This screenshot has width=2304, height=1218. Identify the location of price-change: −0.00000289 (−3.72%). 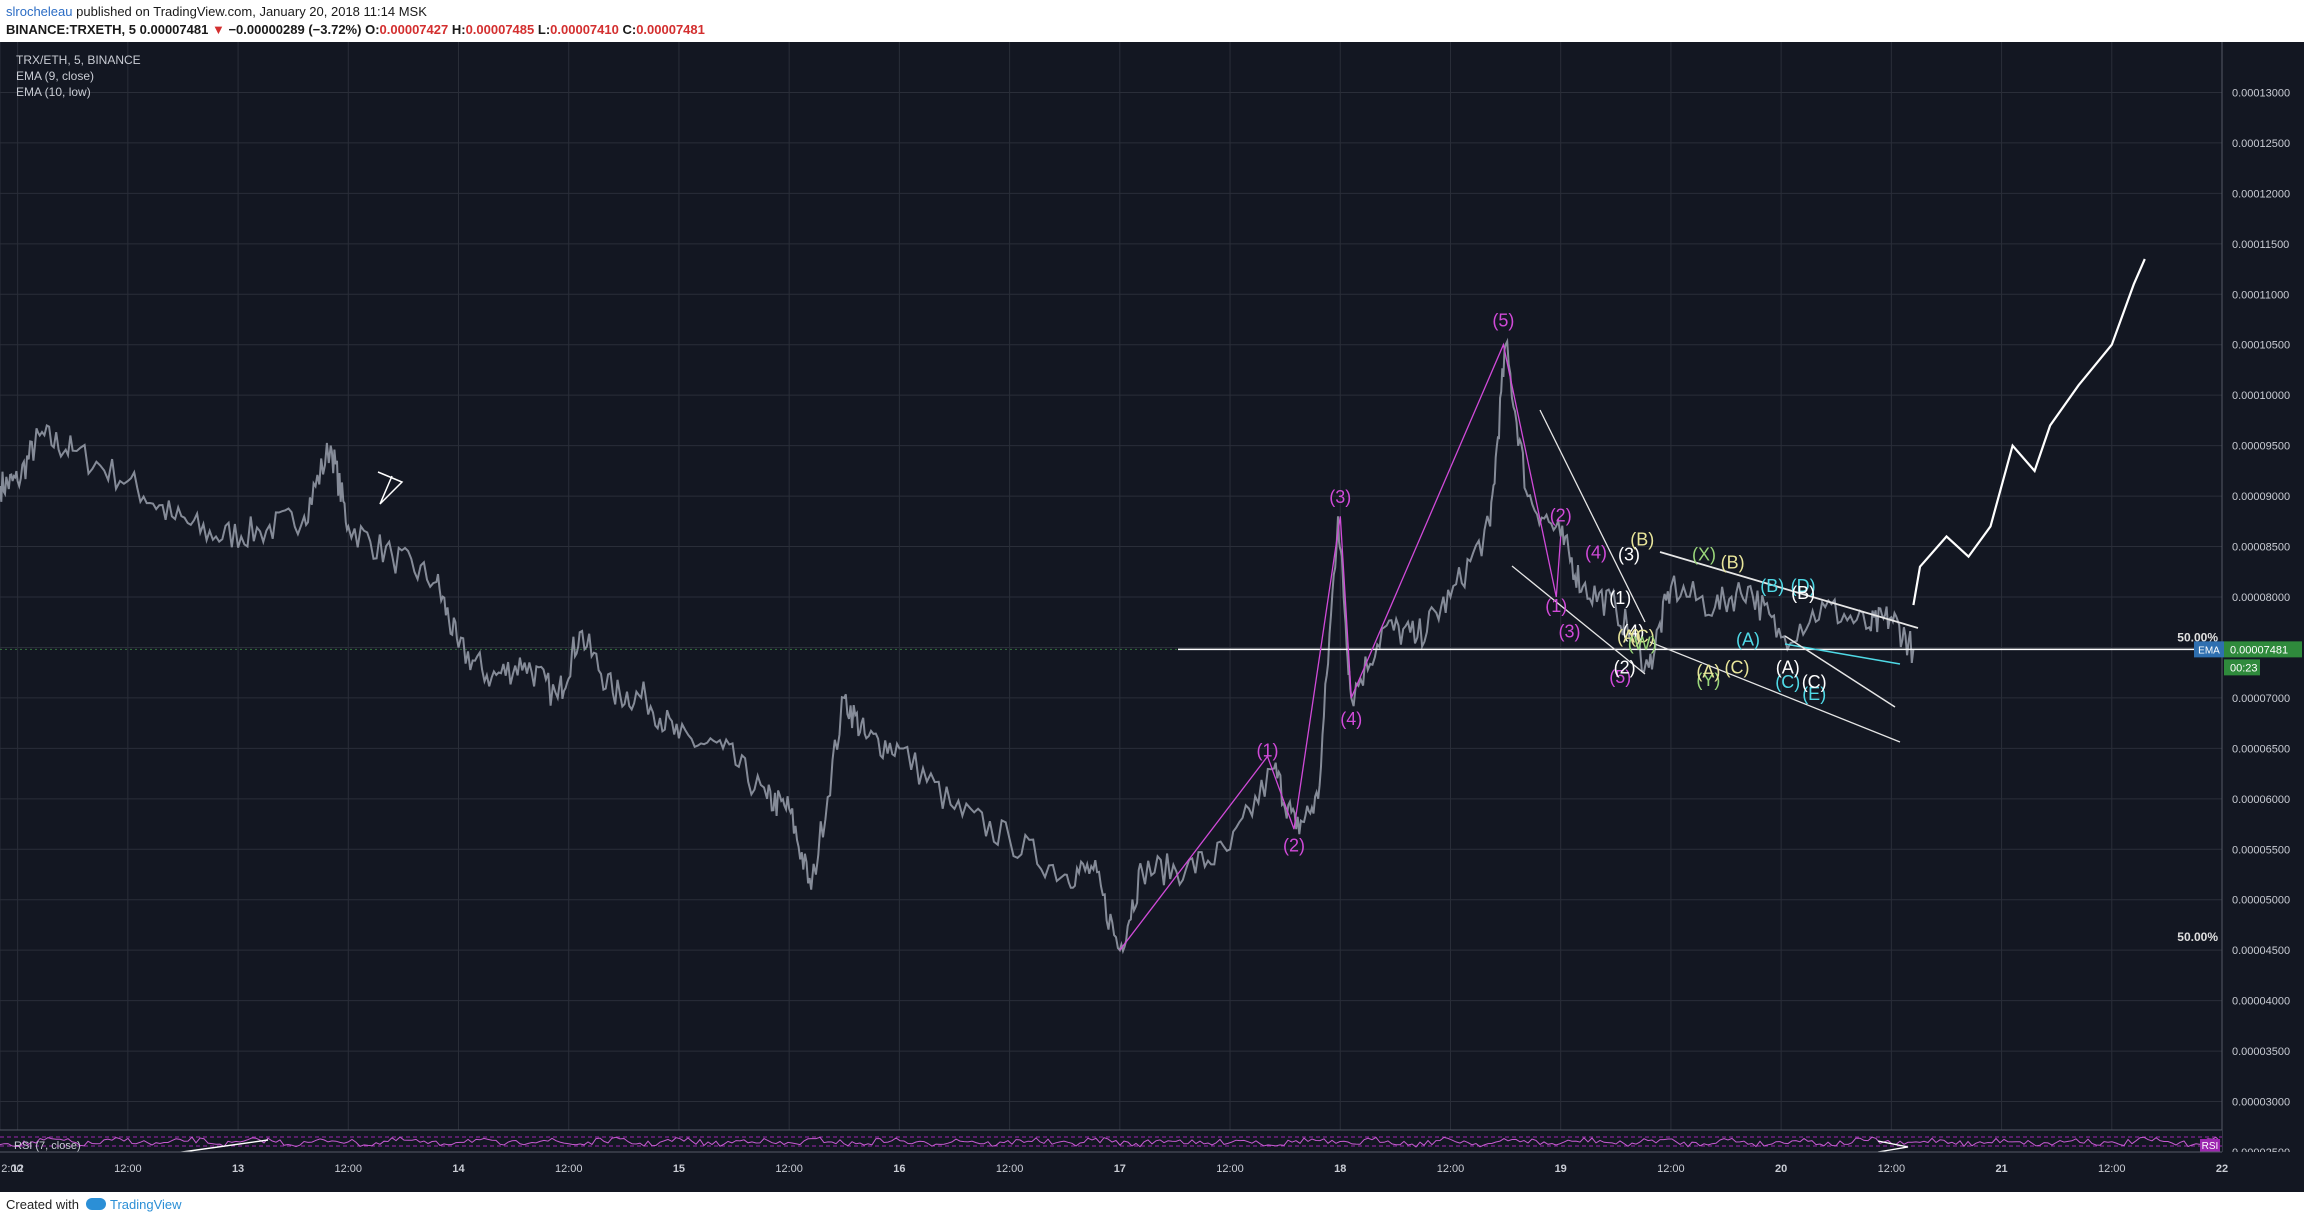
(295, 29).